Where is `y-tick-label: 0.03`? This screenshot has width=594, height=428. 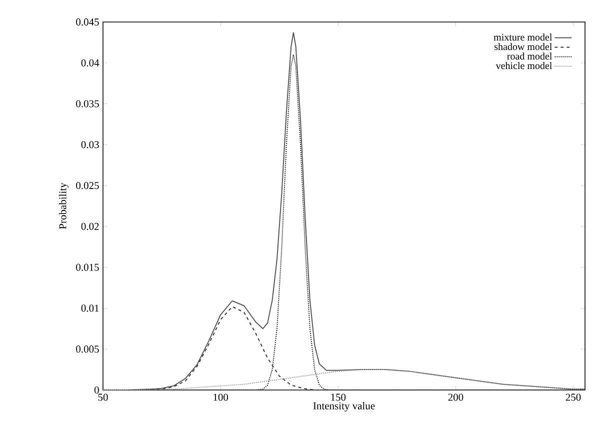 y-tick-label: 0.03 is located at coordinates (90, 144).